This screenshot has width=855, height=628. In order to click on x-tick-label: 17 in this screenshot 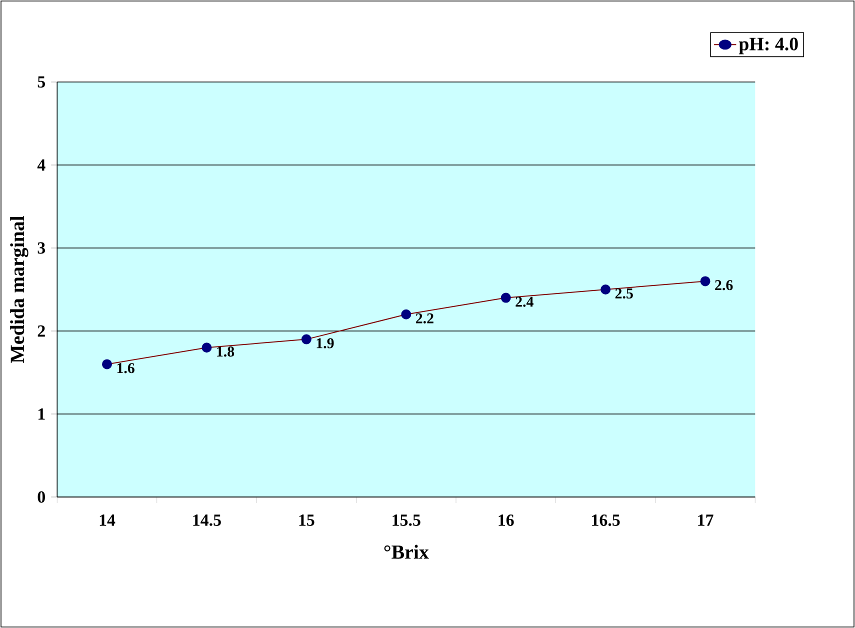, I will do `click(706, 520)`.